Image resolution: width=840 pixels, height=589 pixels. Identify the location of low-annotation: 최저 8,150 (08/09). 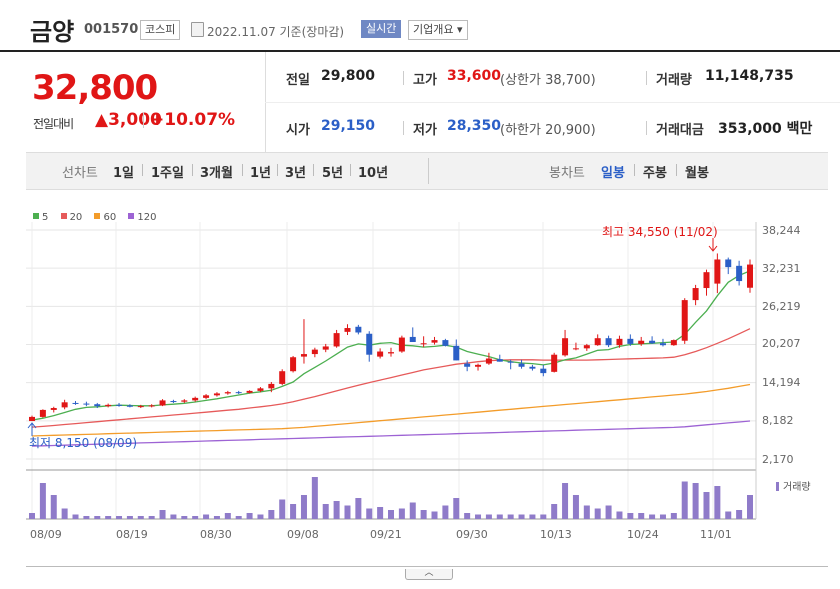
(83, 443).